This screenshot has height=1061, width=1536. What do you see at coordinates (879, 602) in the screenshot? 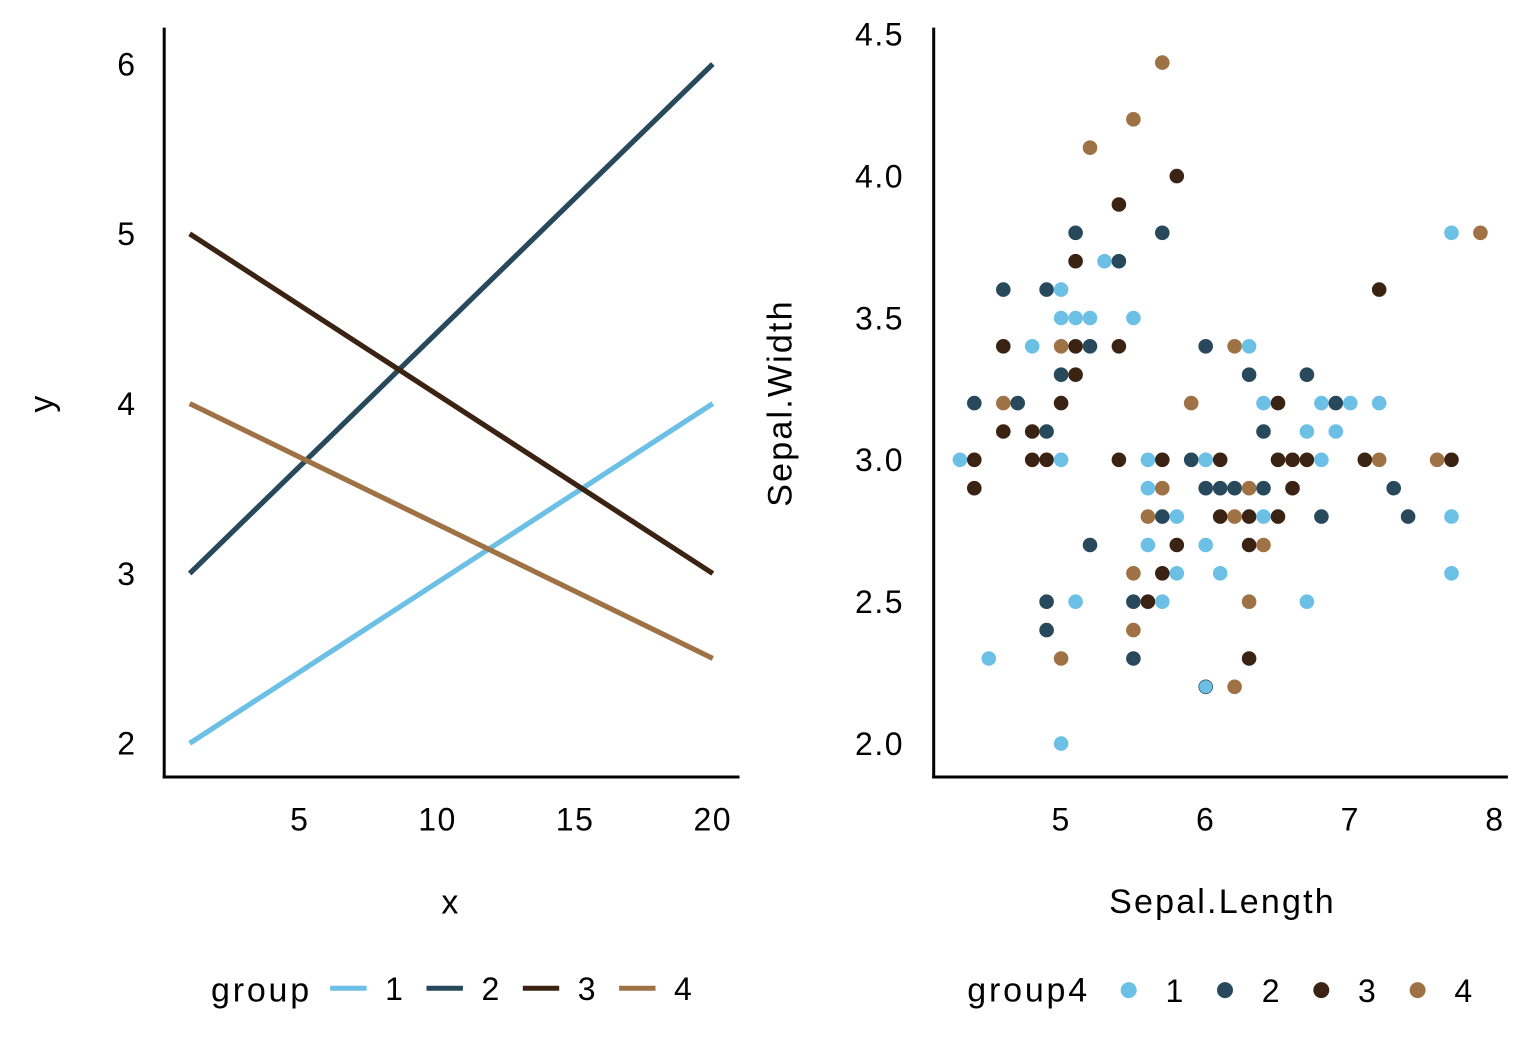
I see `svg-text: 2.5` at bounding box center [879, 602].